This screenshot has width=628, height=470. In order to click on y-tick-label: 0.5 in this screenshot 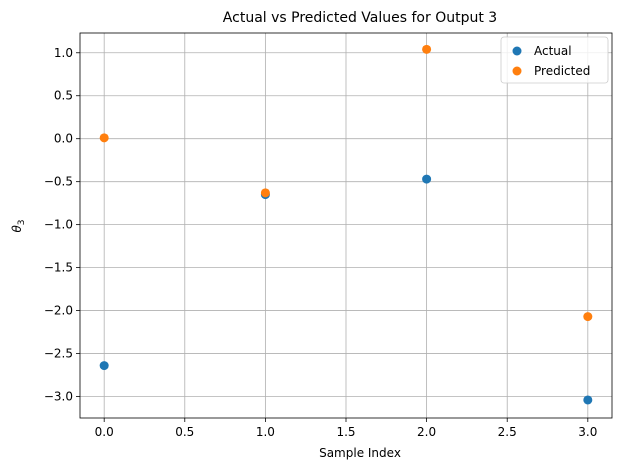, I will do `click(63, 96)`.